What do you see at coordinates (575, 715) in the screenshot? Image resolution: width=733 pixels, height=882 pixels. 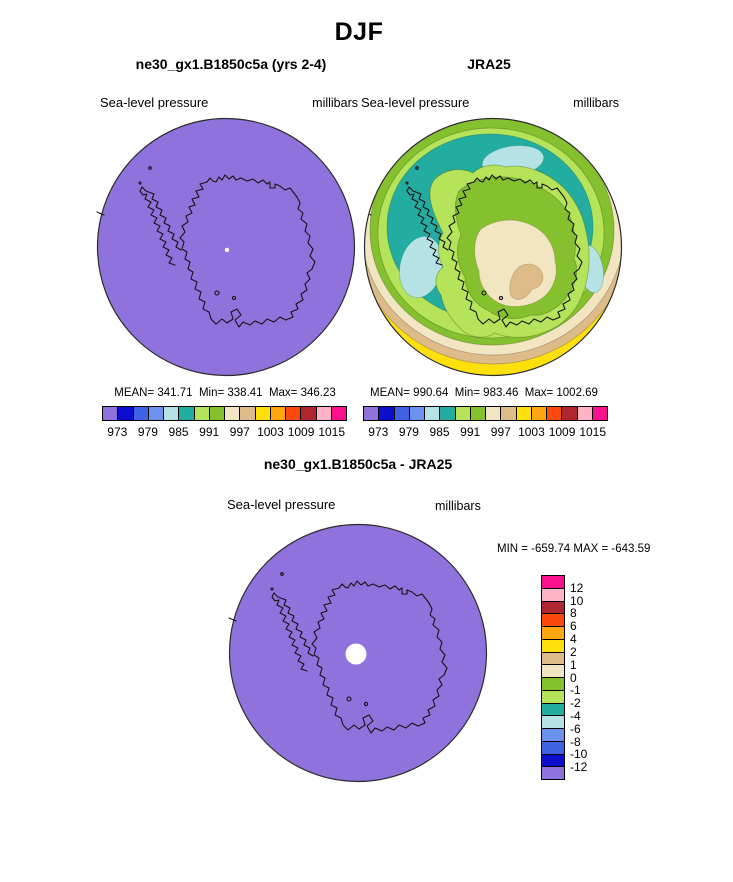 I see `colorbar-level-label: -4` at bounding box center [575, 715].